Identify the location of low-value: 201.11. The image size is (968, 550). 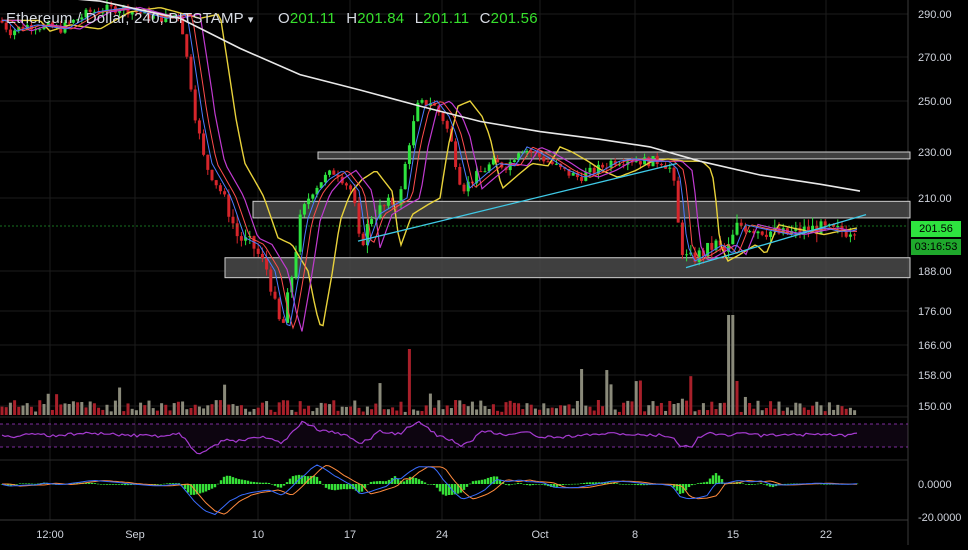
(446, 18).